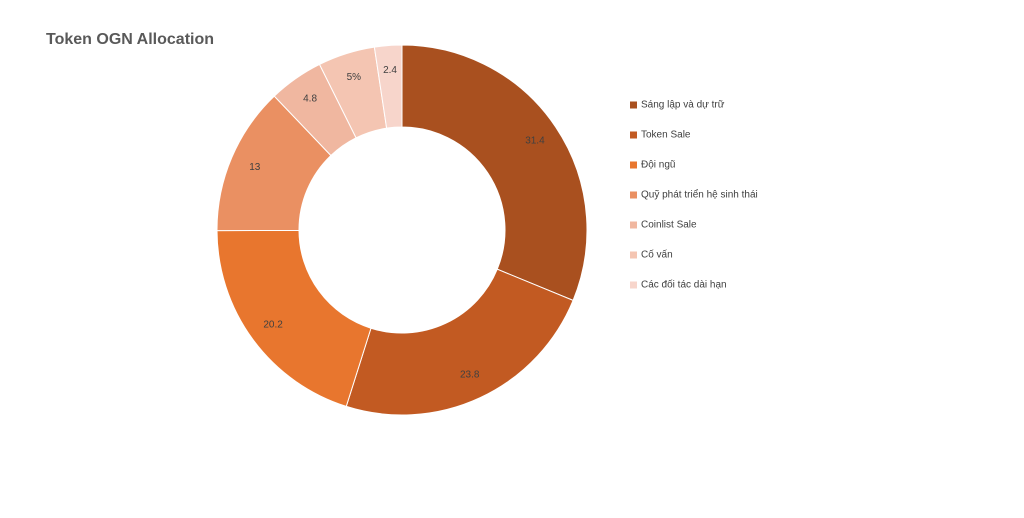 This screenshot has height=518, width=1024. I want to click on legend-label: Token Sale, so click(666, 135).